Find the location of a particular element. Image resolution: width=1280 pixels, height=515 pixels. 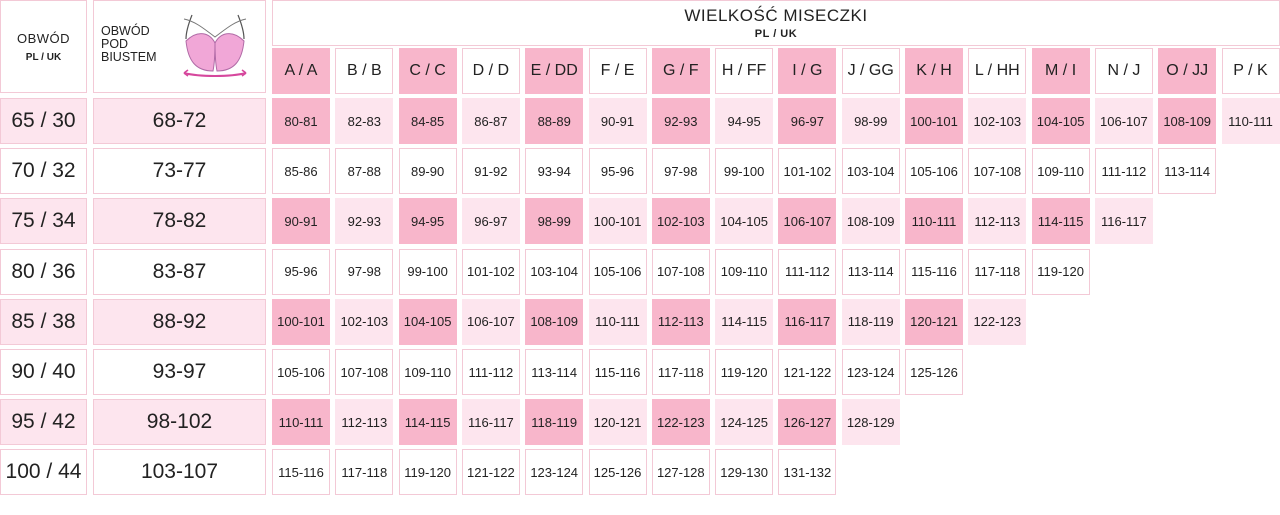

cup-label: N / J is located at coordinates (1123, 71).